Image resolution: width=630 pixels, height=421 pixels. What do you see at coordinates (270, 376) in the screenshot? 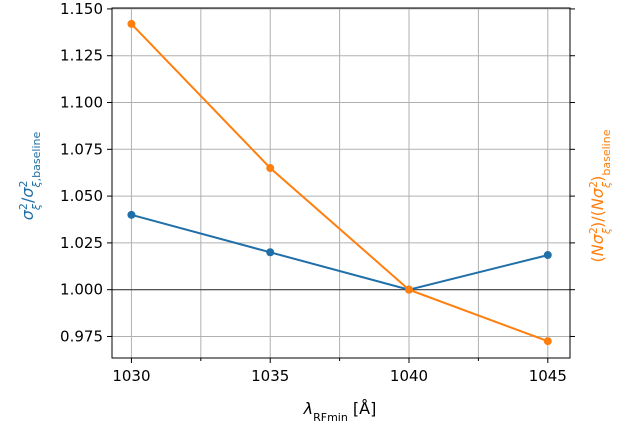
I see `x-tick-label: 1035` at bounding box center [270, 376].